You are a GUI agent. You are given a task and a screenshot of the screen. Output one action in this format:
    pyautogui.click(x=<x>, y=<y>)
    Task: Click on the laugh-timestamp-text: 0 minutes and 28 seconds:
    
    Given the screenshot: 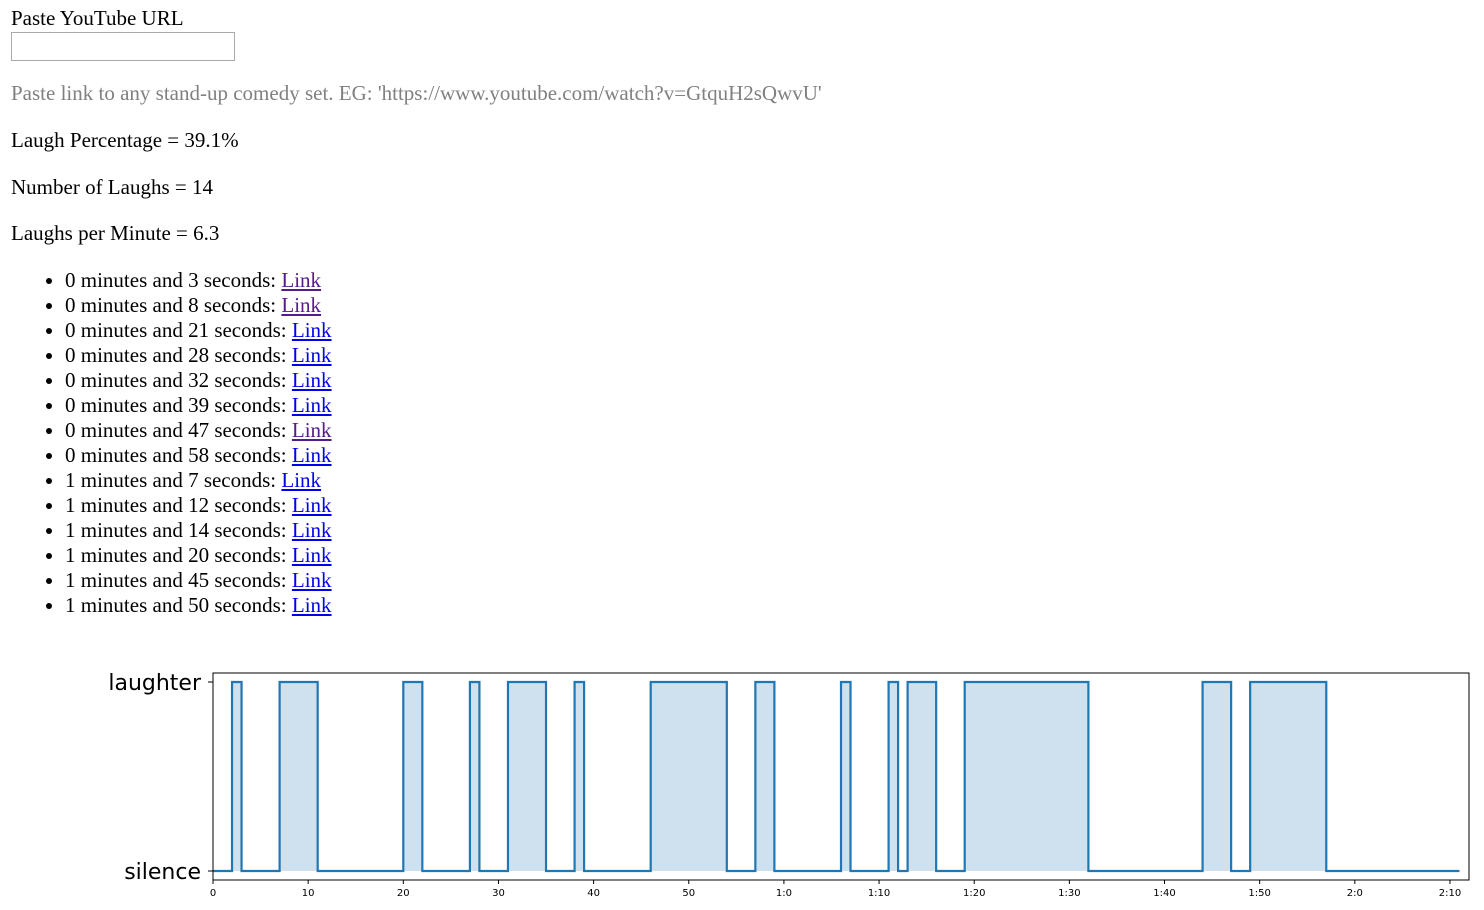 What is the action you would take?
    pyautogui.click(x=178, y=355)
    